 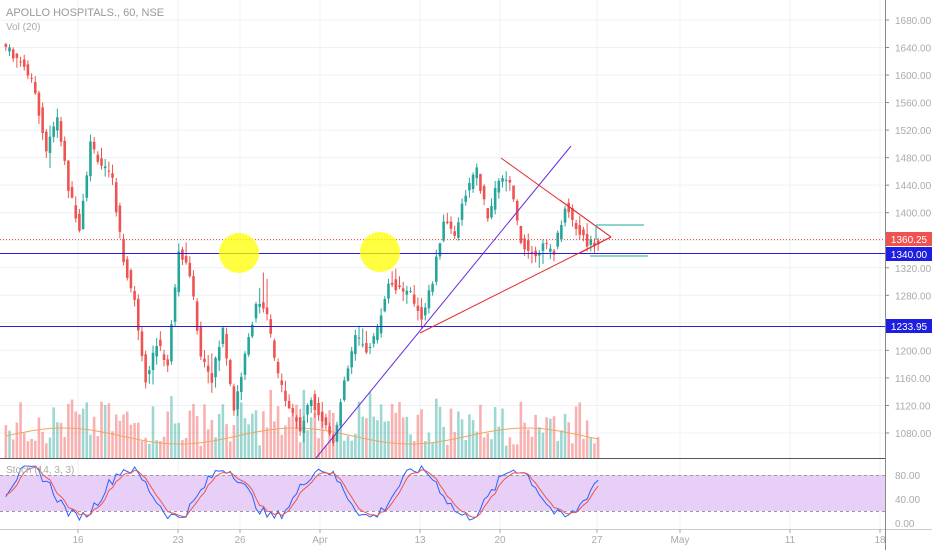 What do you see at coordinates (913, 351) in the screenshot?
I see `price-tick-label: 1200.00` at bounding box center [913, 351].